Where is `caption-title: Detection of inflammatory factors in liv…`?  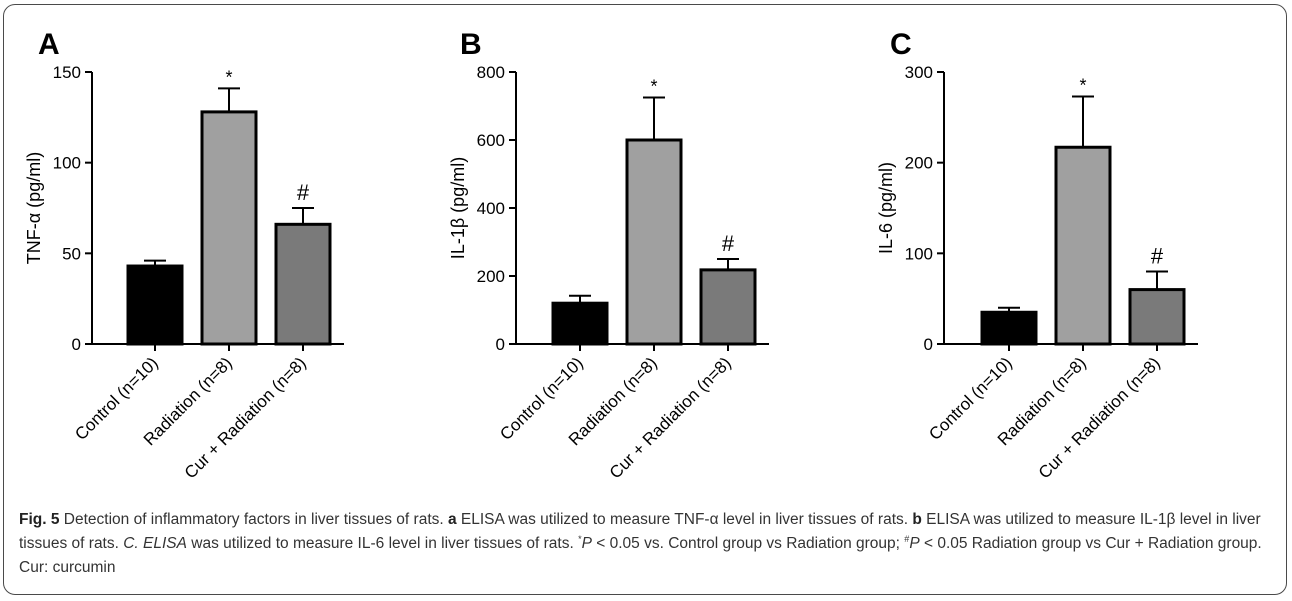
caption-title: Detection of inflammatory factors in liv… is located at coordinates (253, 519).